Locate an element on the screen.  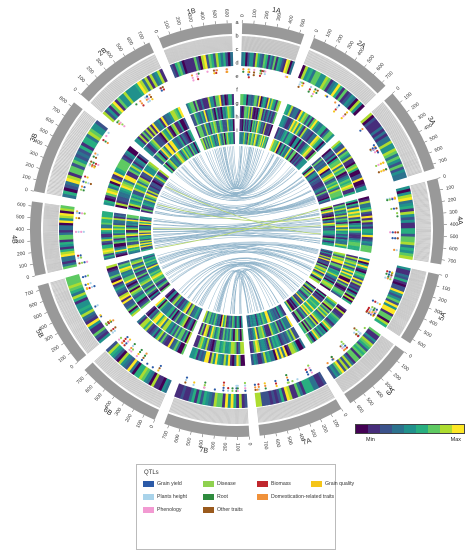
link-line is located at coordinates (238, 238).